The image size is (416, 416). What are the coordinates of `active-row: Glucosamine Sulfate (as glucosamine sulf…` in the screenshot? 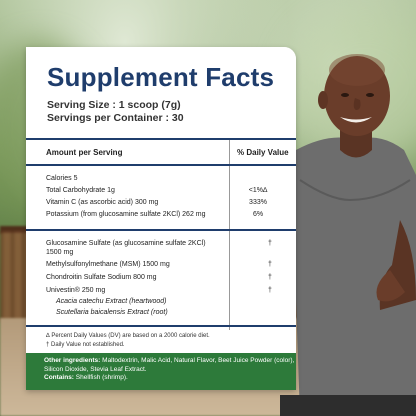 It's located at (126, 243).